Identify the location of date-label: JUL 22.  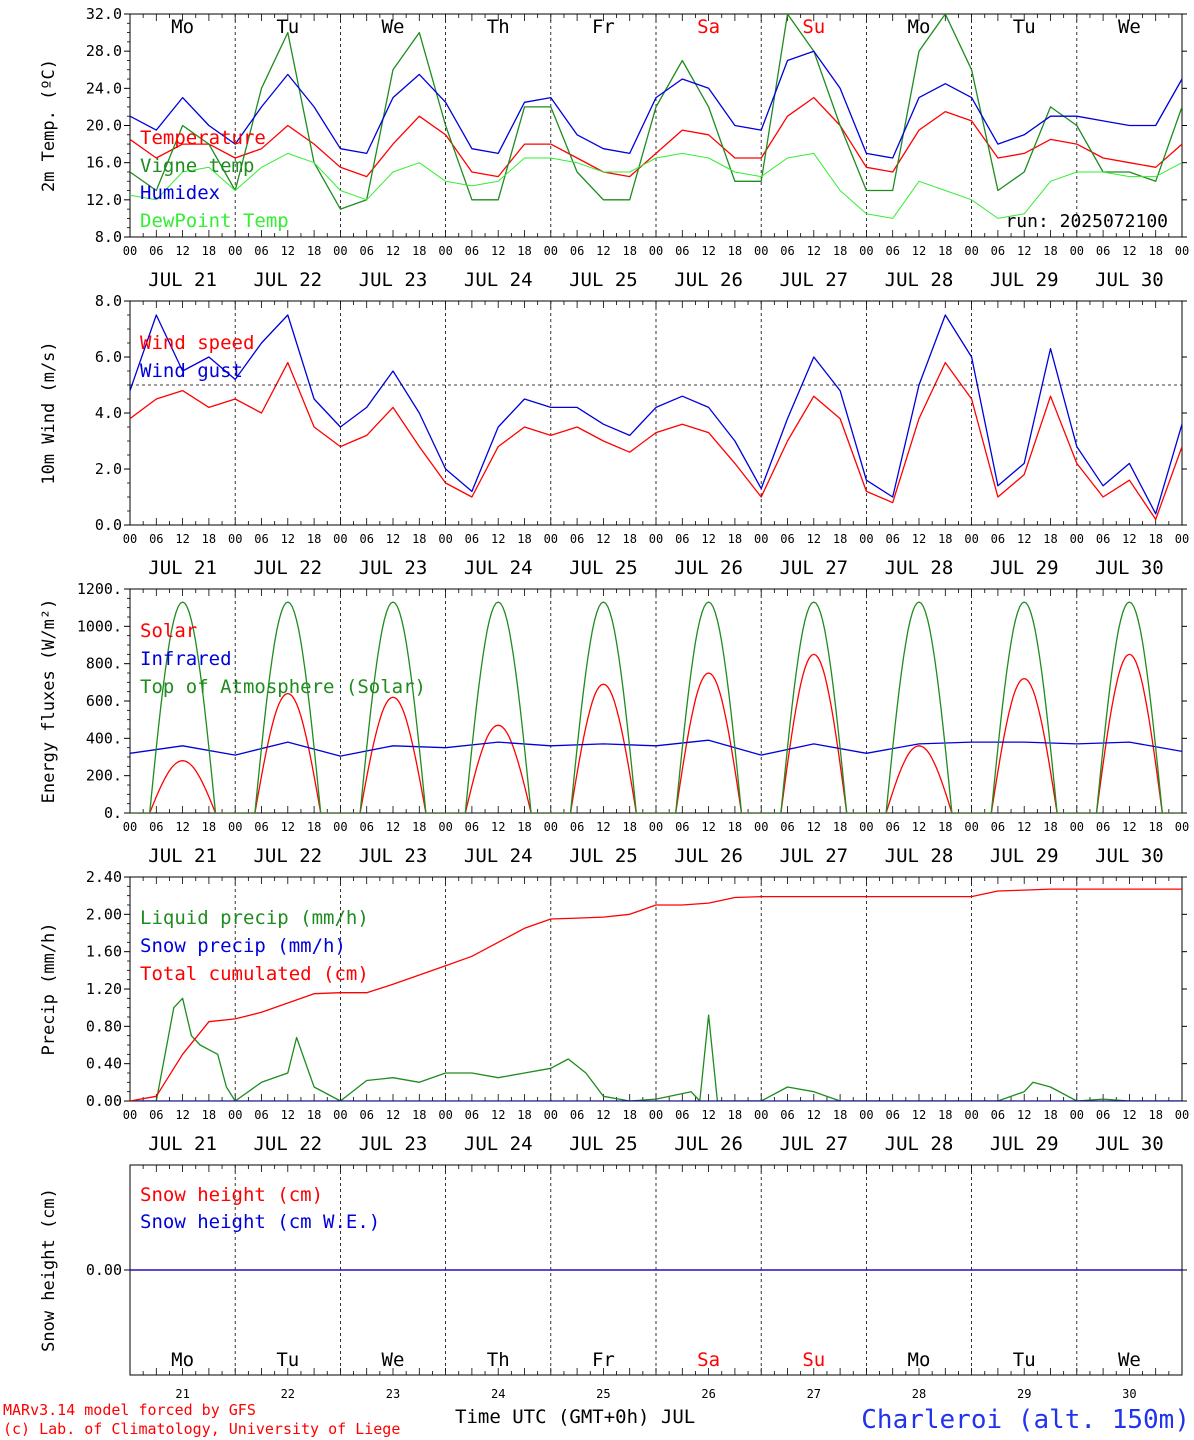
(287, 1144).